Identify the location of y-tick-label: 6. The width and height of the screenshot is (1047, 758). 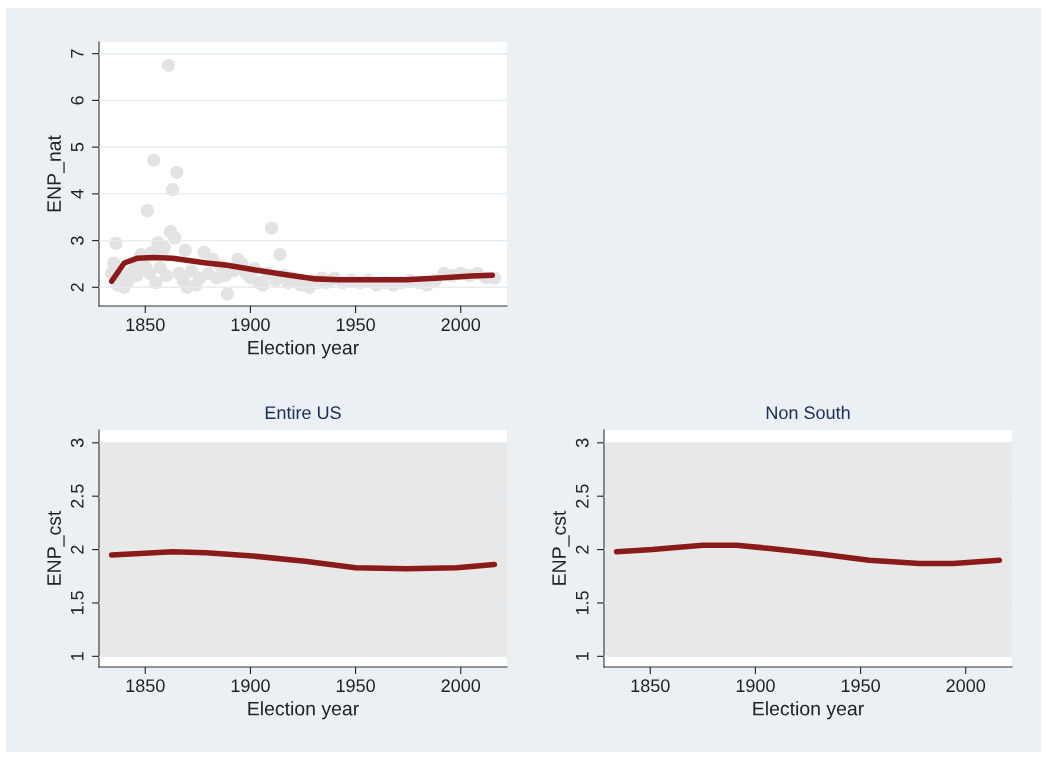
(77, 100).